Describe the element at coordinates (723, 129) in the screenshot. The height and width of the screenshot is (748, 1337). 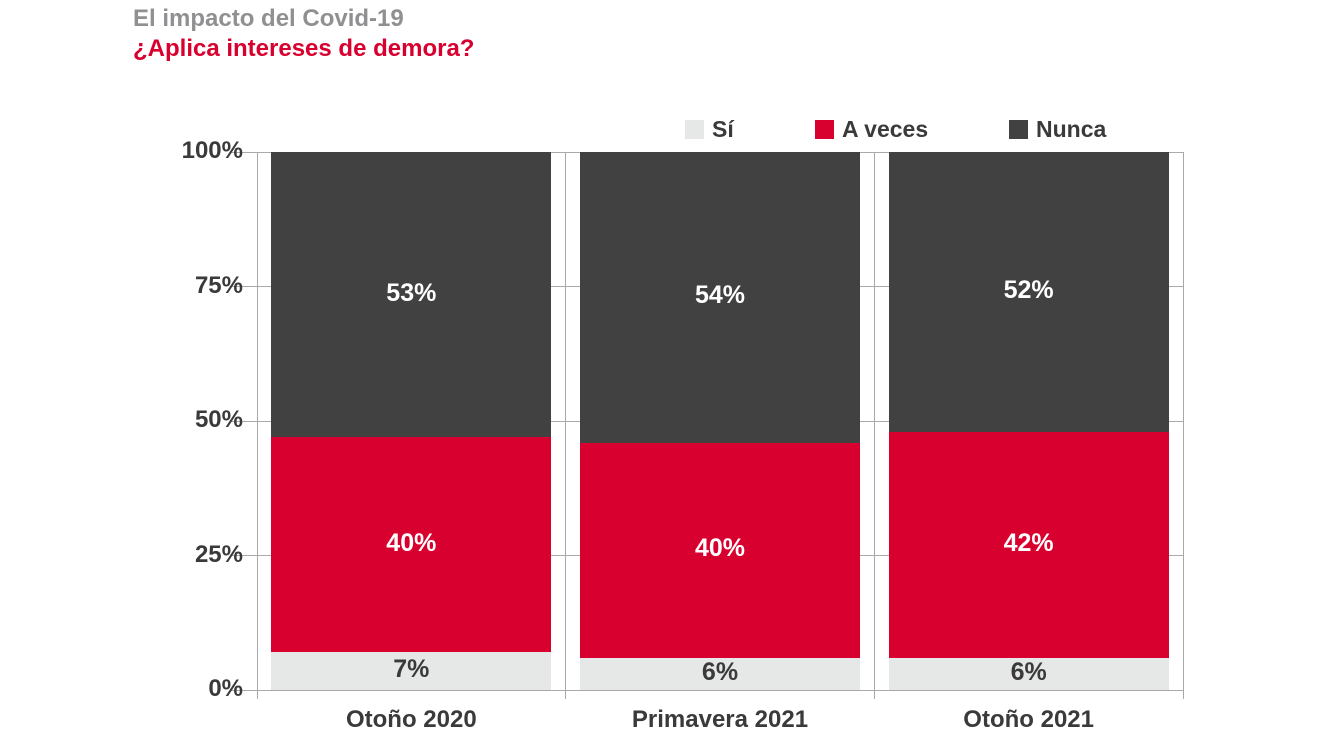
I see `legend-label-si: Sí` at that location.